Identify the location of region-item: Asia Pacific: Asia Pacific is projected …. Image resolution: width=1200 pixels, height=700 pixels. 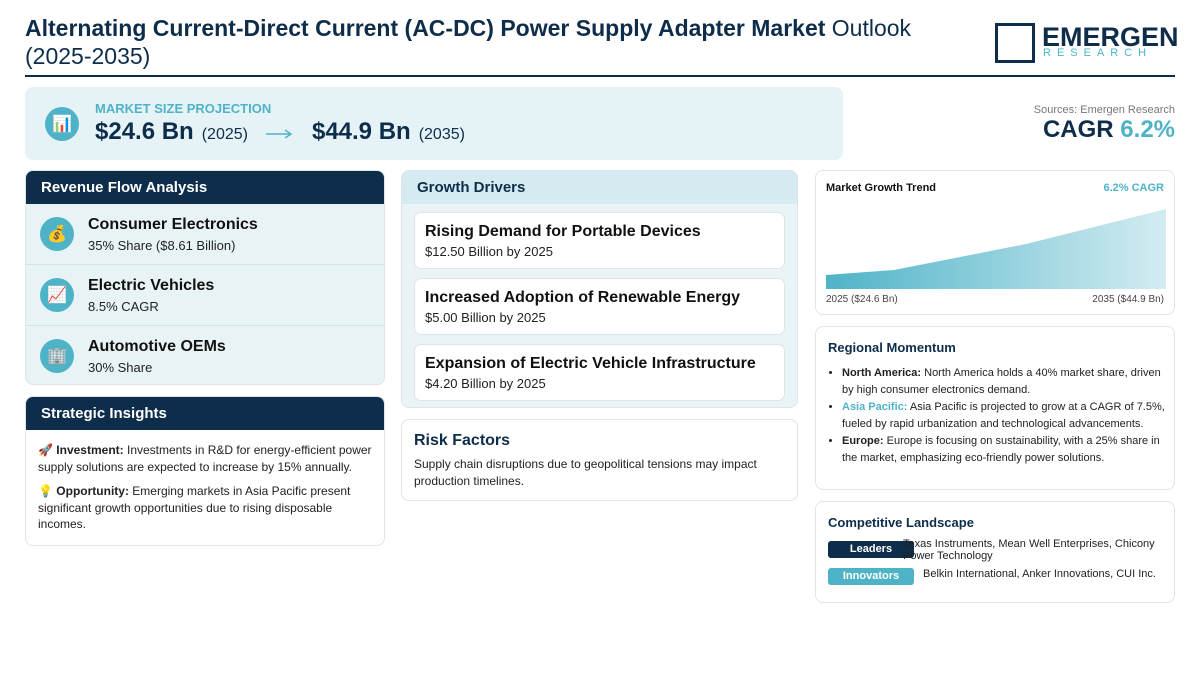
(1008, 415).